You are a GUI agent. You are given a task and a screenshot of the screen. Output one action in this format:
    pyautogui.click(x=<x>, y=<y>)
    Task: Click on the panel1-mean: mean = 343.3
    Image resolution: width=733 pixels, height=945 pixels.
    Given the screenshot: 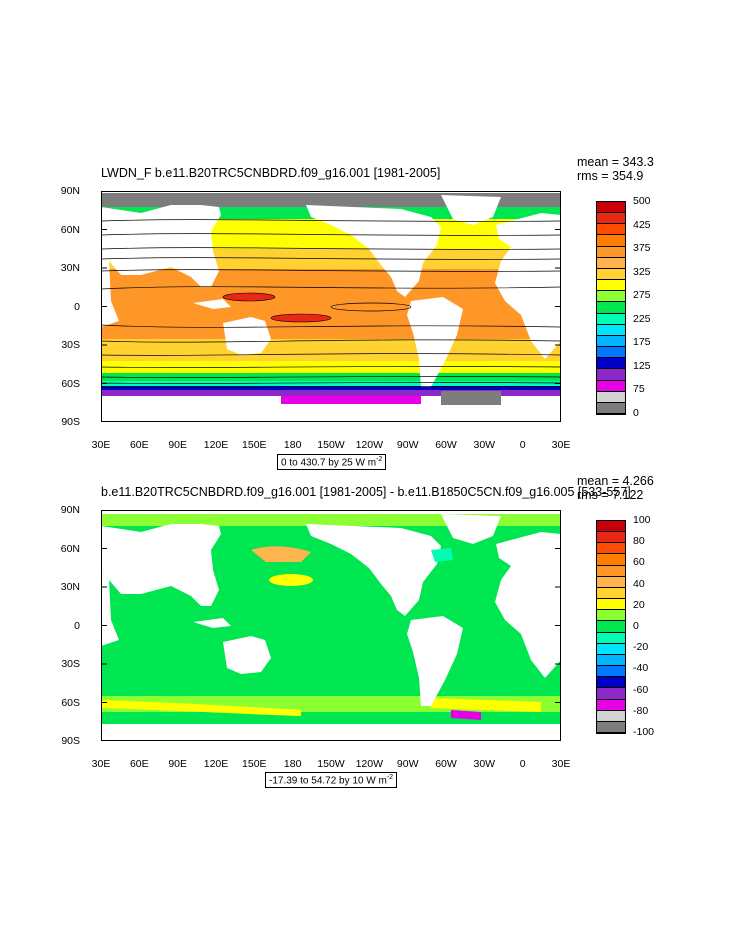 What is the action you would take?
    pyautogui.click(x=615, y=162)
    